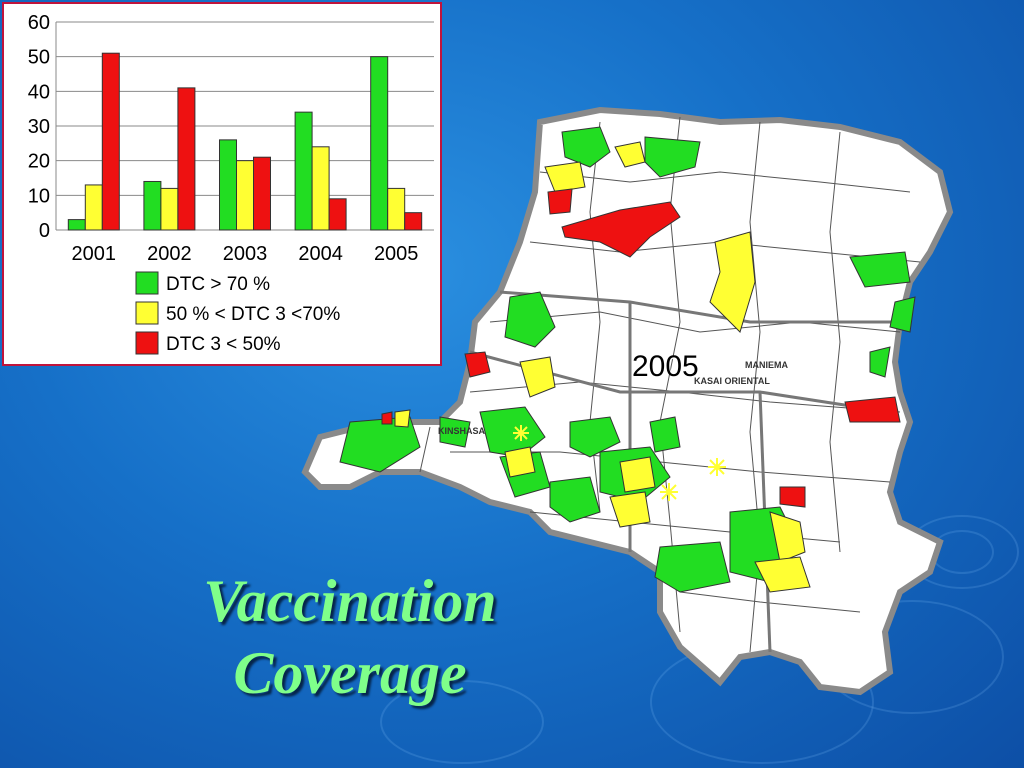 This screenshot has height=768, width=1024. Describe the element at coordinates (350, 637) in the screenshot. I see `slide-title: Vaccination Coverage` at that location.